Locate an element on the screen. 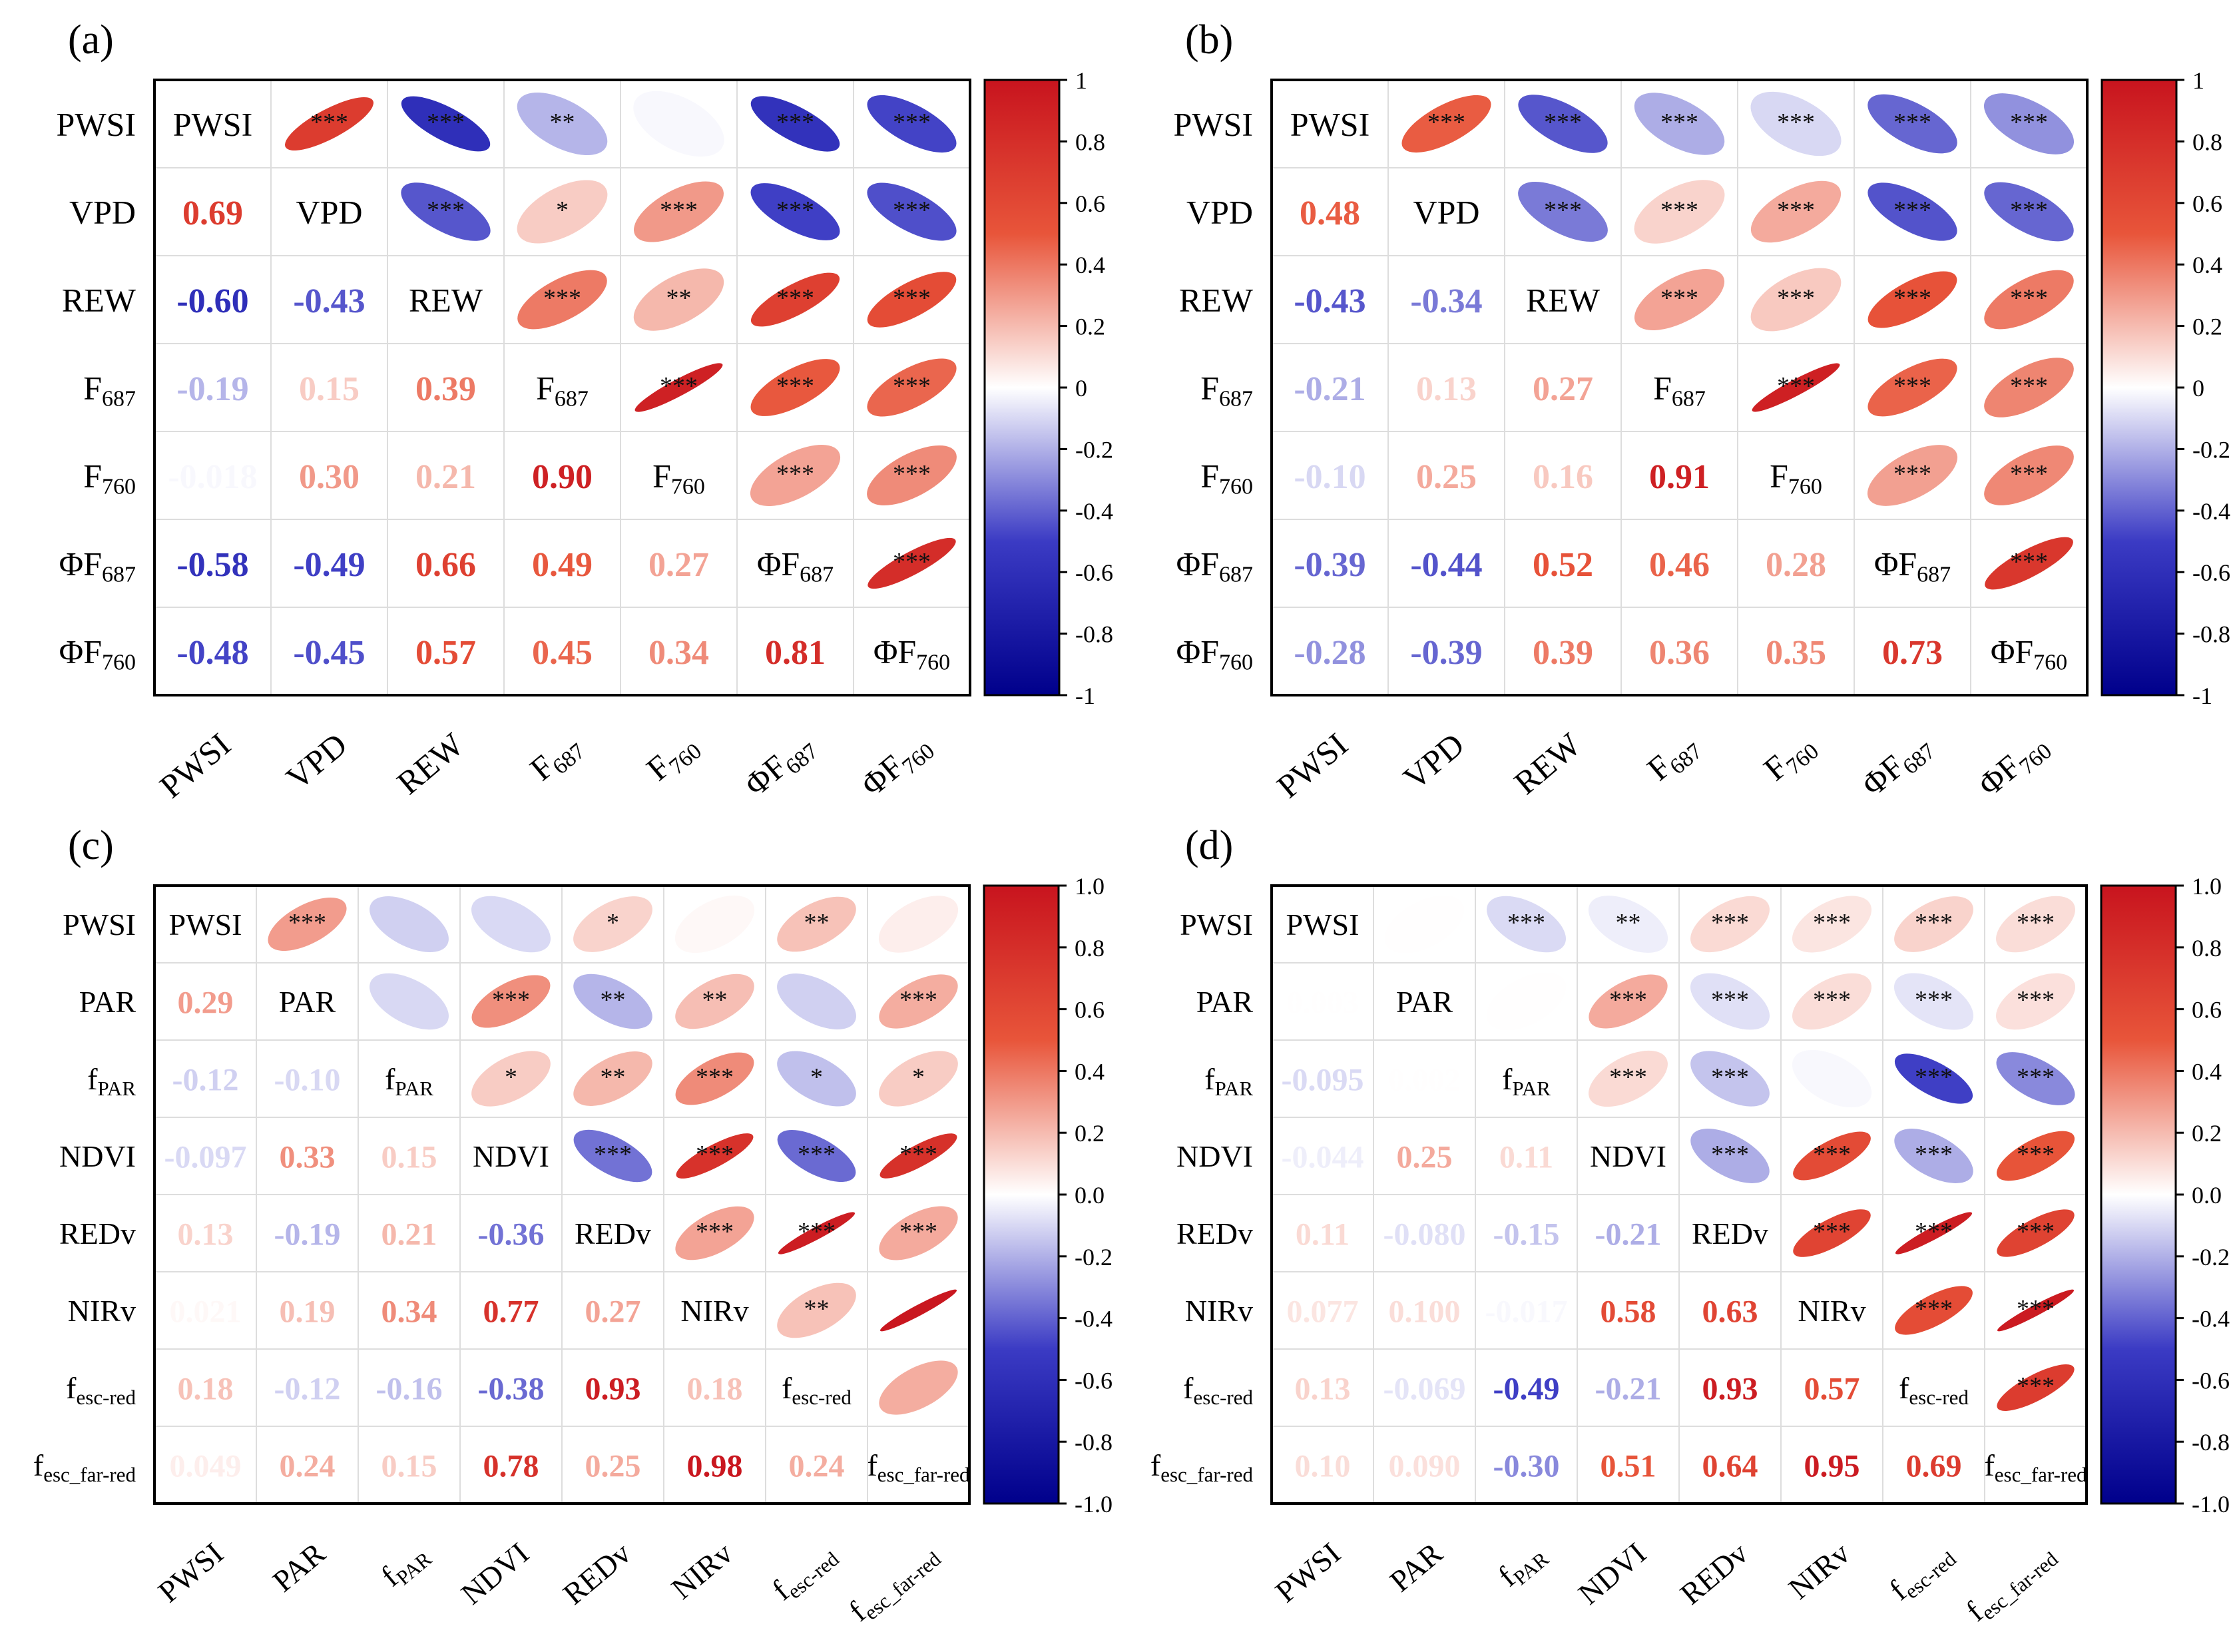 This screenshot has height=1652, width=2237. colorbar-tick-label: -0.4 is located at coordinates (1094, 1319).